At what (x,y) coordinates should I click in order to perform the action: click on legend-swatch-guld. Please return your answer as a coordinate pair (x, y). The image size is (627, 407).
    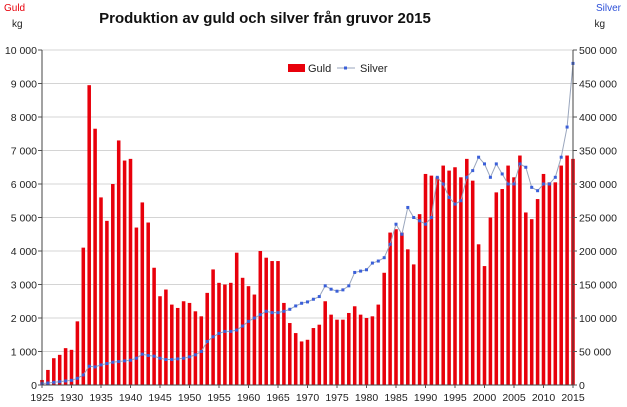
    Looking at the image, I should click on (296, 68).